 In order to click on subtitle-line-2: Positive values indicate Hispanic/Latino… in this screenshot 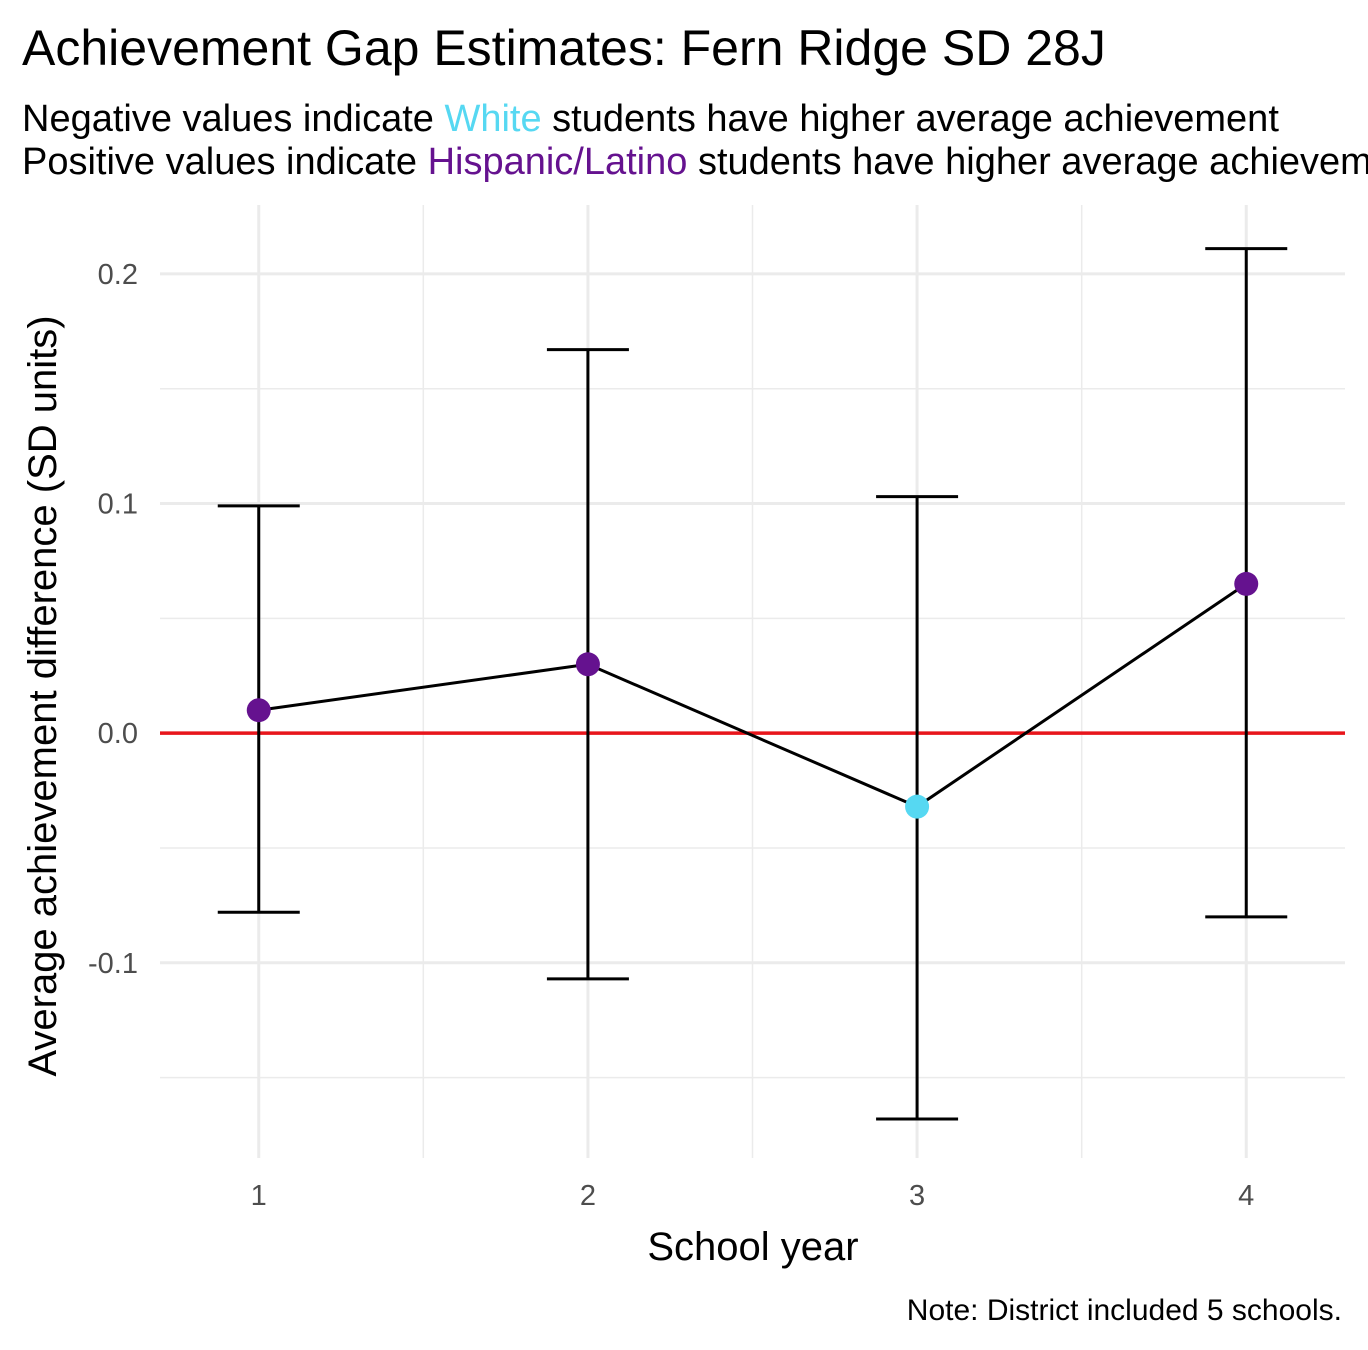, I will do `click(695, 162)`.